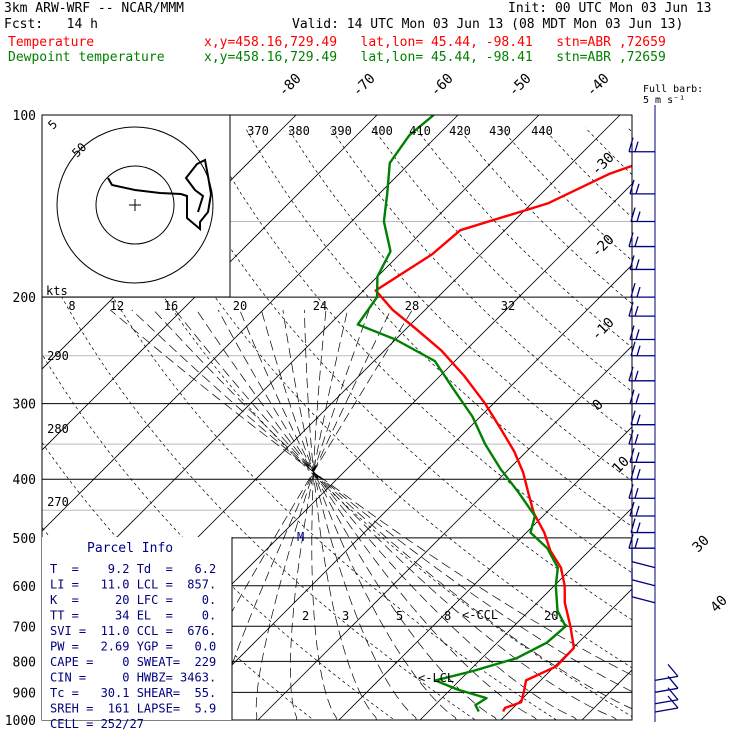 Image resolution: width=740 pixels, height=740 pixels. Describe the element at coordinates (364, 85) in the screenshot. I see `isotherm-label: -70` at that location.